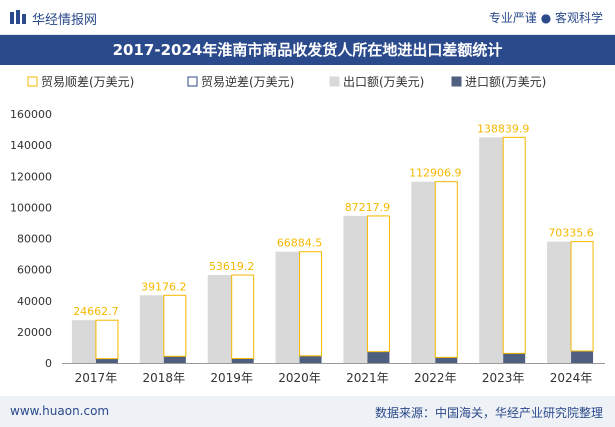 The image size is (615, 427). What do you see at coordinates (96, 311) in the screenshot?
I see `surplus-data-label: 24662.7` at bounding box center [96, 311].